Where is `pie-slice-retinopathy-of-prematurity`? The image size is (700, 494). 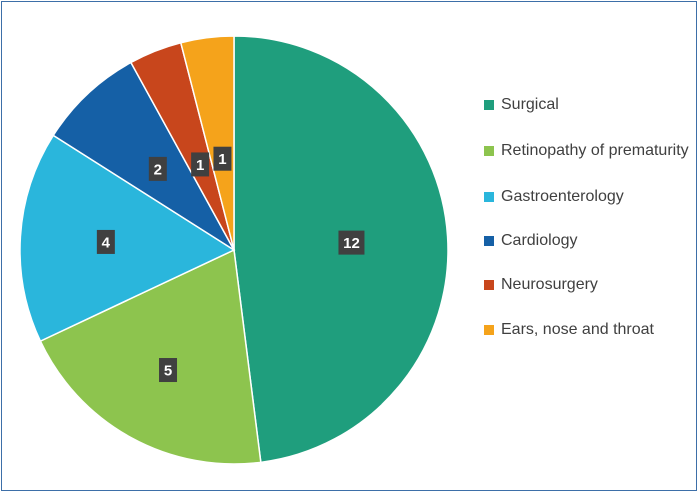
pie-slice-retinopathy-of-prematurity is located at coordinates (150, 356).